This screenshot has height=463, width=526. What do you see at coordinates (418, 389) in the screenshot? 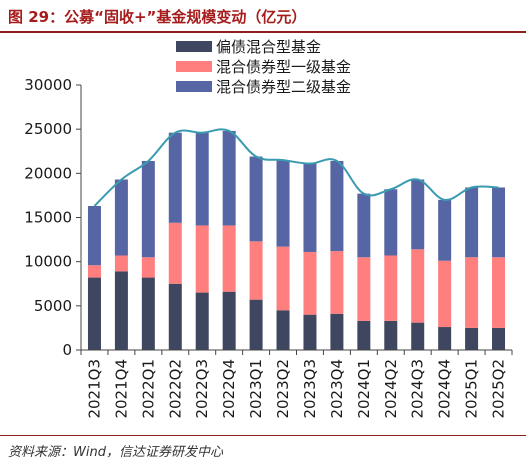
I see `x-tick-label: 2024Q3` at bounding box center [418, 389].